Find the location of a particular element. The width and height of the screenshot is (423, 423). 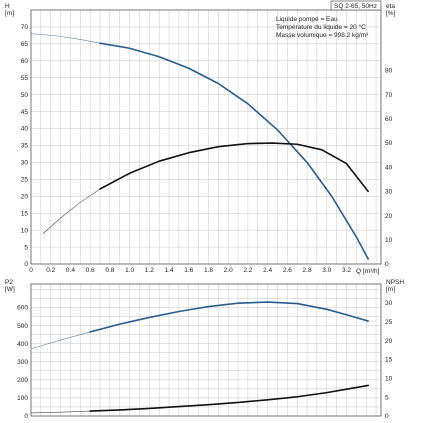

top-left-y-tick-label: 35 is located at coordinates (25, 146).